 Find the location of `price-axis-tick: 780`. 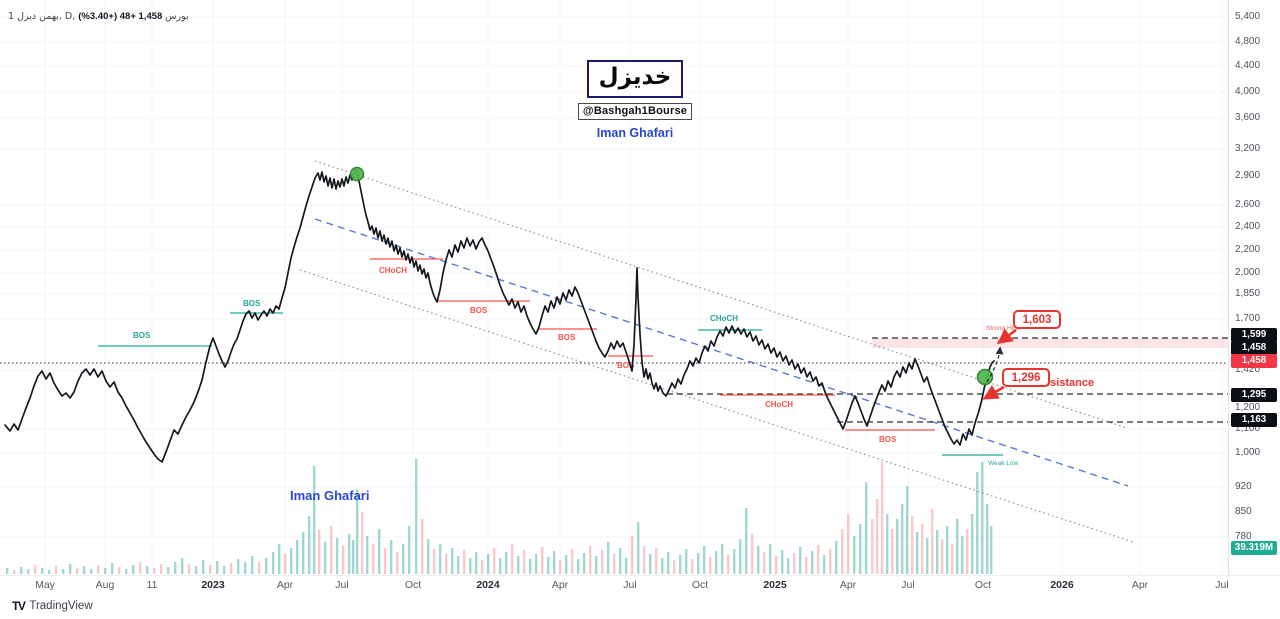

price-axis-tick: 780 is located at coordinates (1243, 536).